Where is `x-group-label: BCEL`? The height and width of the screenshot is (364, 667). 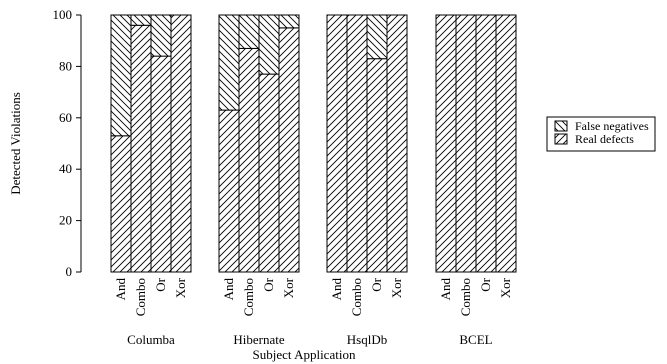
x-group-label: BCEL is located at coordinates (475, 339).